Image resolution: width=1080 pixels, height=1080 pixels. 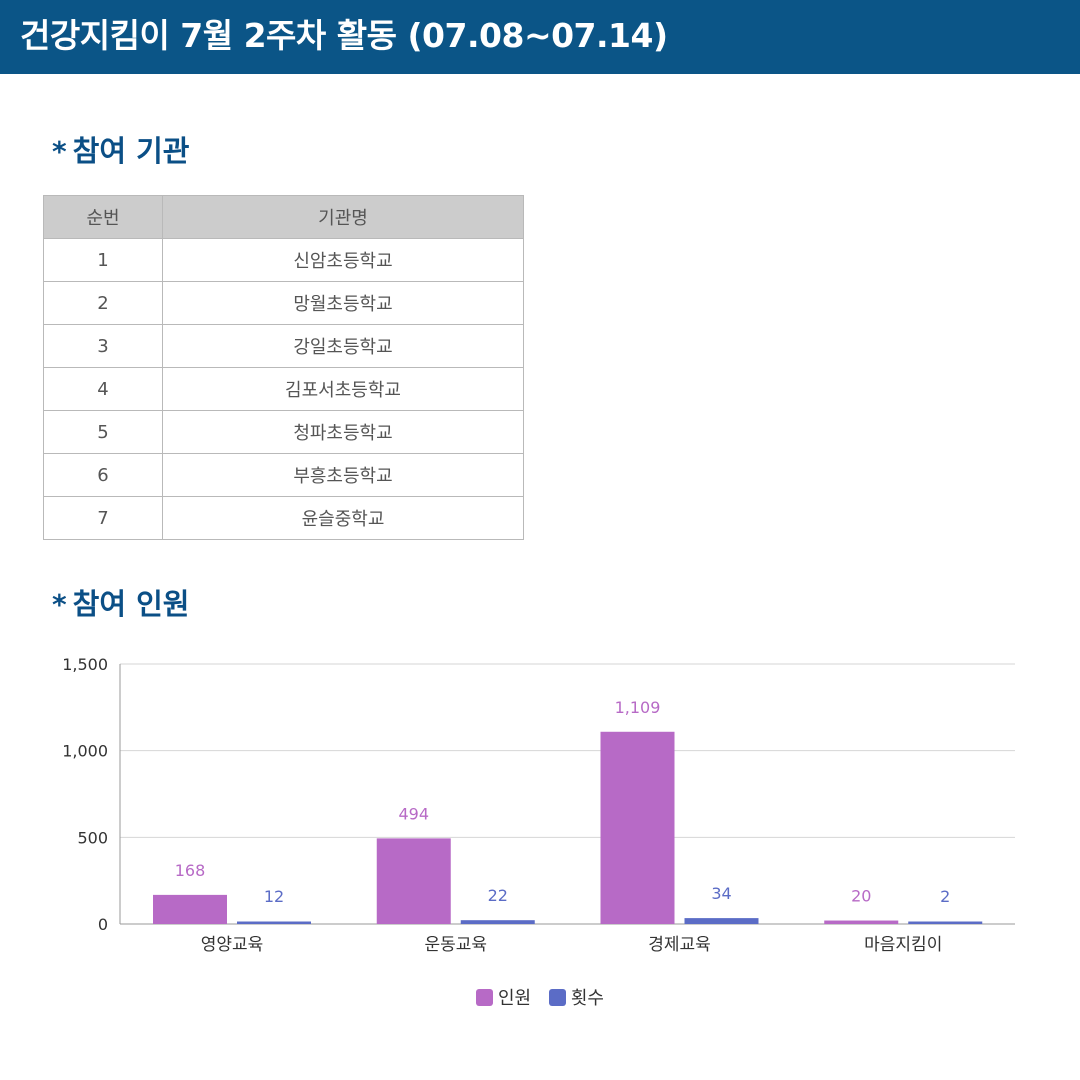 What do you see at coordinates (343, 432) in the screenshot?
I see `institution-name: 청파초등학교` at bounding box center [343, 432].